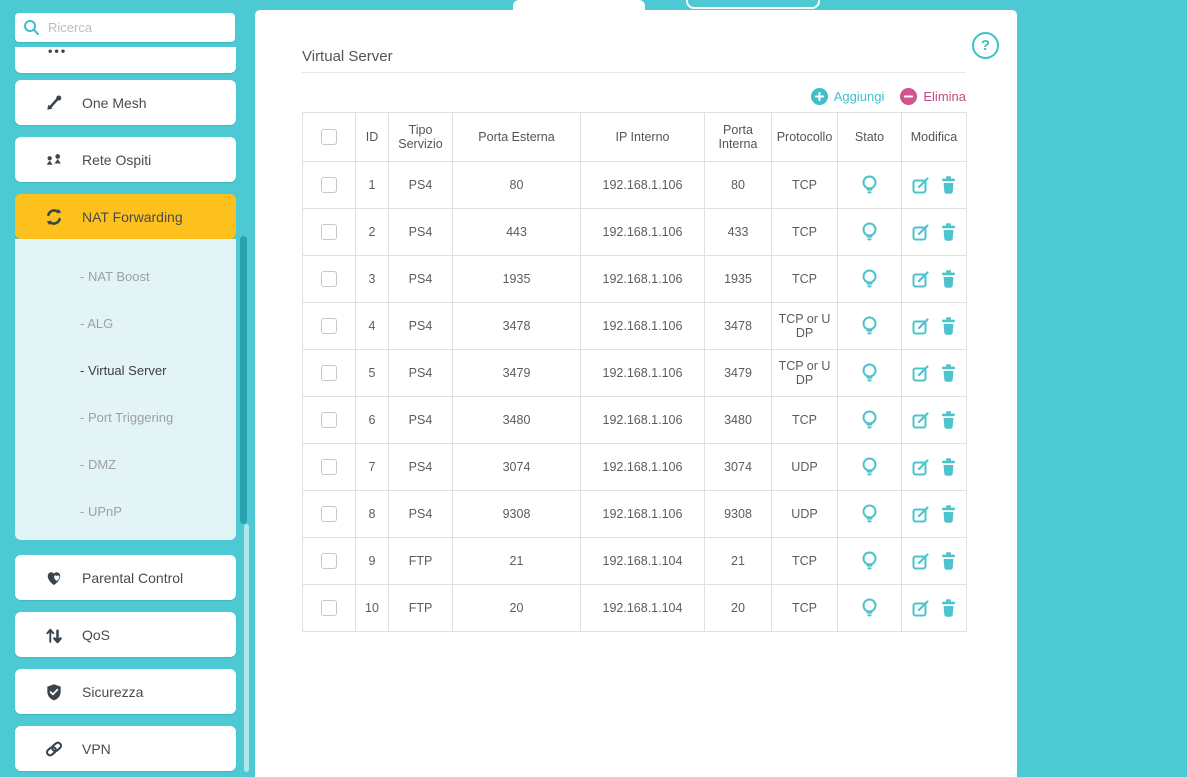  Describe the element at coordinates (934, 137) in the screenshot. I see `column-header-modifica: Modifica` at that location.